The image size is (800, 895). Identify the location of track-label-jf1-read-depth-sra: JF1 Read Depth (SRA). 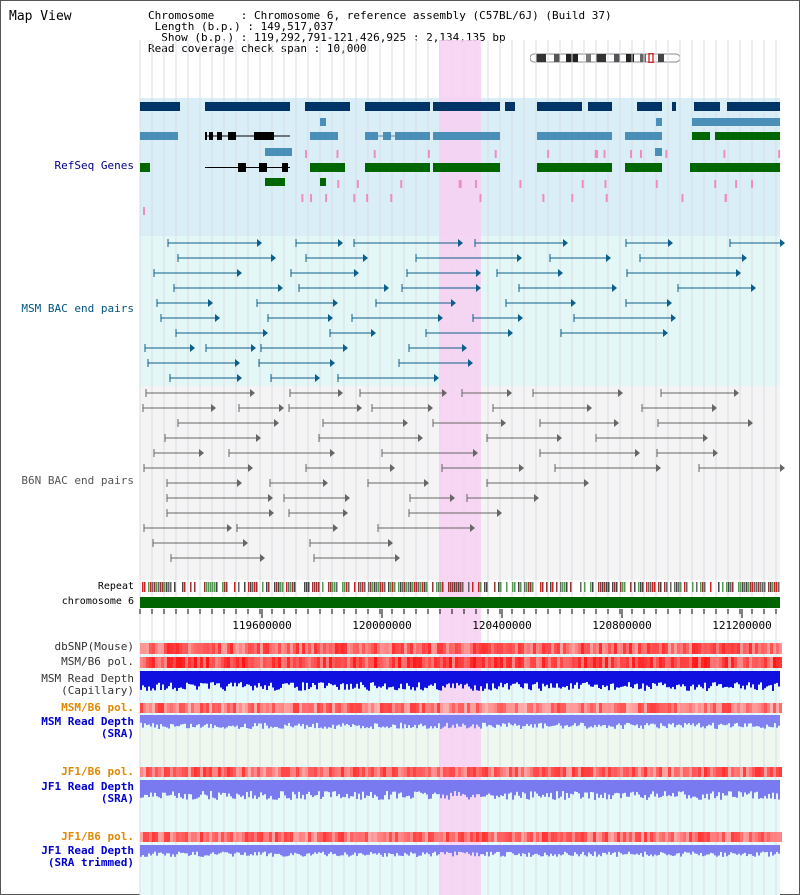
(87, 793).